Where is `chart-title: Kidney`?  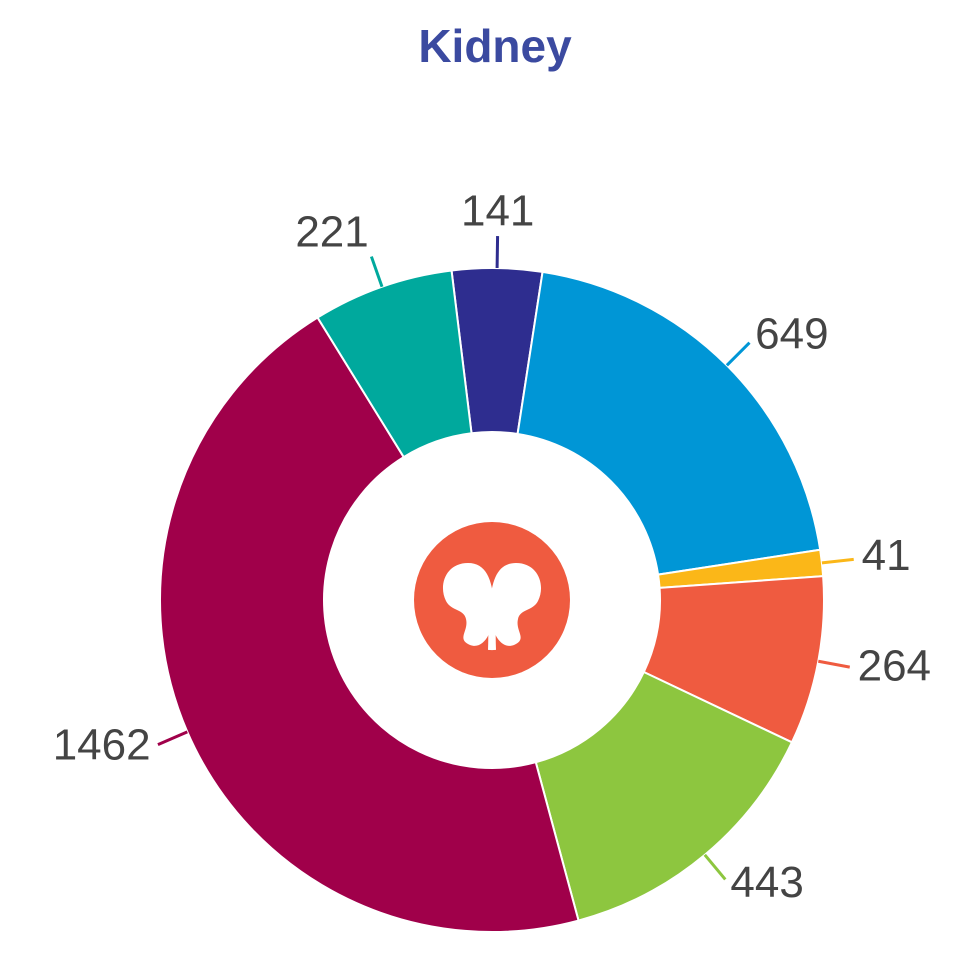
chart-title: Kidney is located at coordinates (495, 46).